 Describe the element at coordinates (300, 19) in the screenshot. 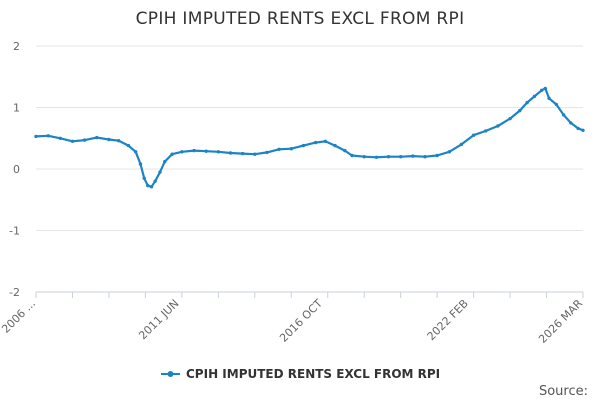

I see `chart-title: CPIH IMPUTED RENTS EXCL FROM RPI` at that location.